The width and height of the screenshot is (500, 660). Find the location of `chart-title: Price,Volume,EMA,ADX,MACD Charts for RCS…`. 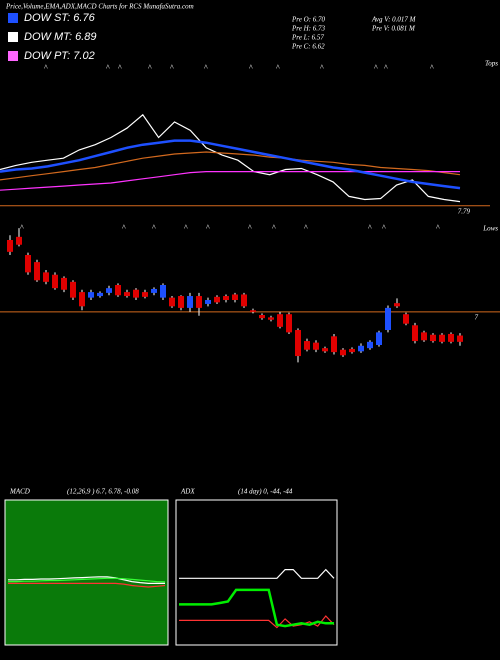

chart-title: Price,Volume,EMA,ADX,MACD Charts for RCS… is located at coordinates (99, 7).